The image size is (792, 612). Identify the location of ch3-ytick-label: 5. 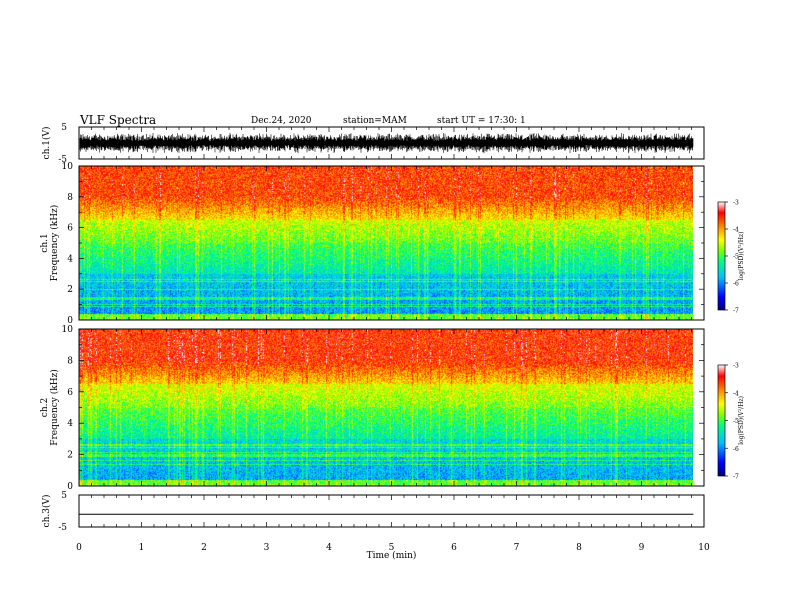
(64, 496).